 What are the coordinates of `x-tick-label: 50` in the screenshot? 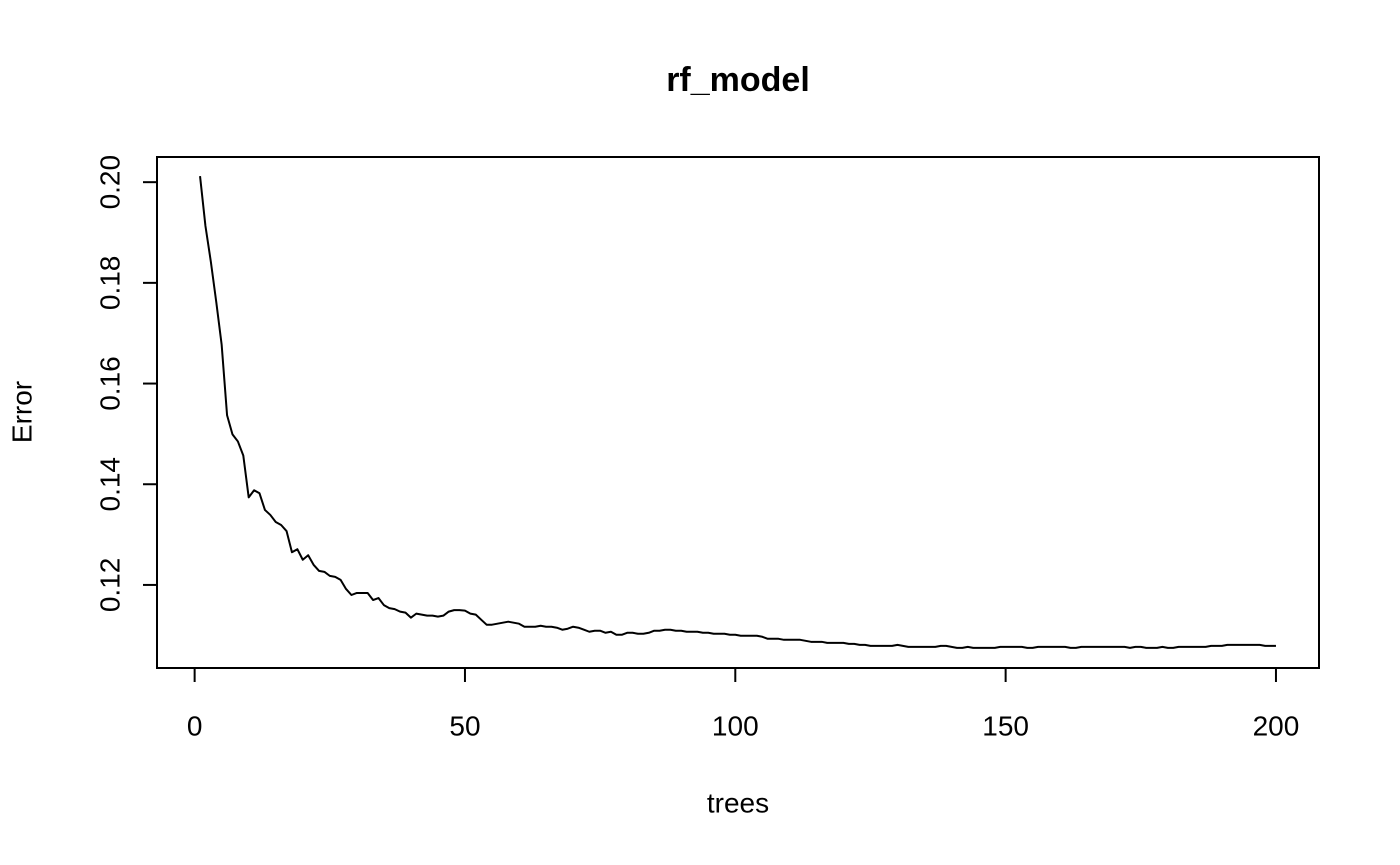 It's located at (464, 725).